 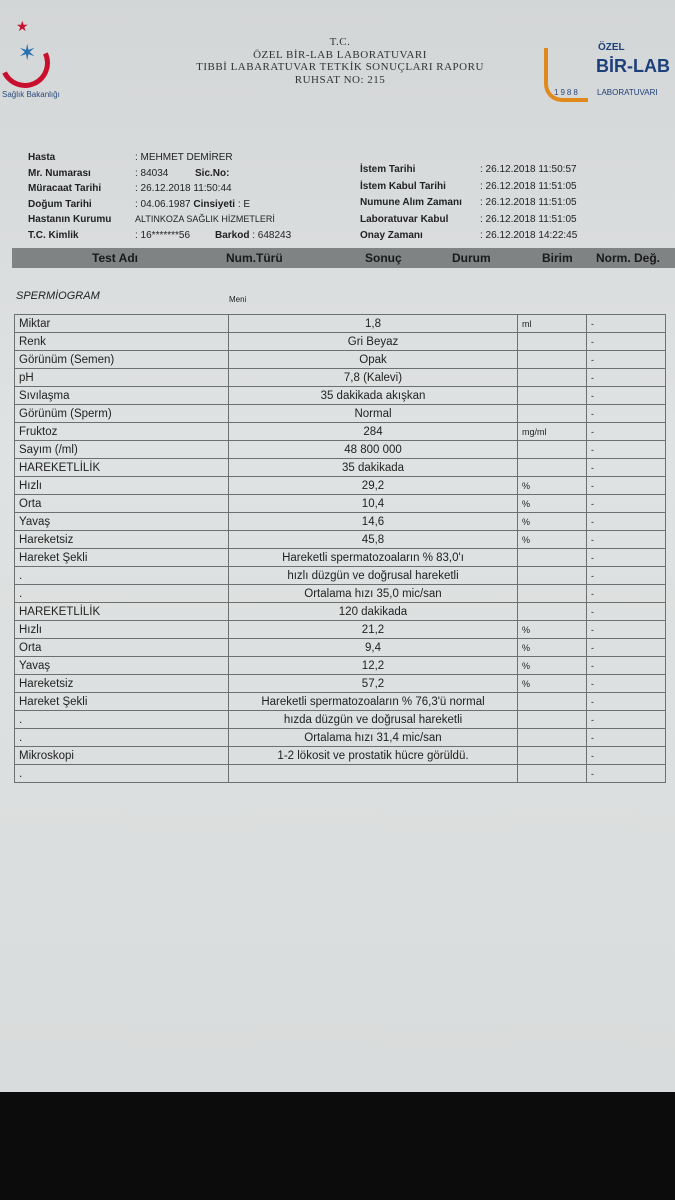 What do you see at coordinates (403, 186) in the screenshot?
I see `label: İstem Kabul Tarihi` at bounding box center [403, 186].